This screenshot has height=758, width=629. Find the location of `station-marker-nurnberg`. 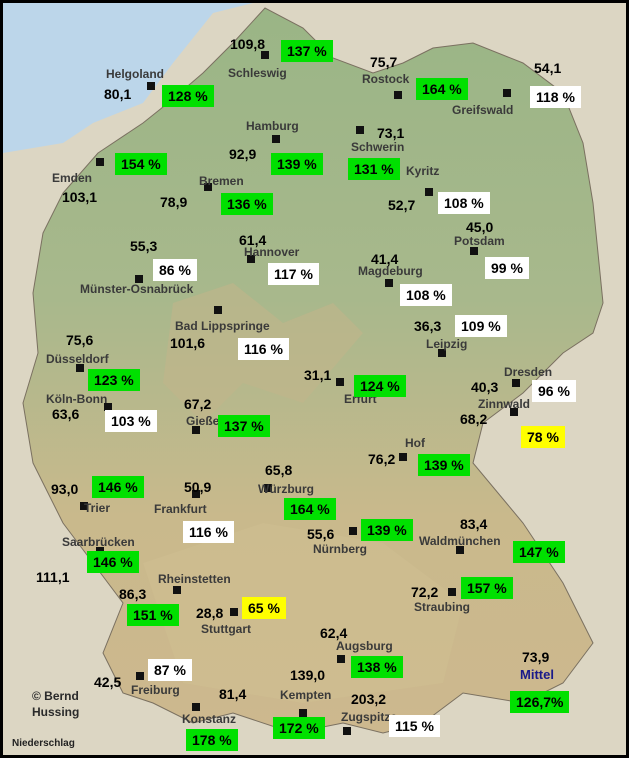

station-marker-nurnberg is located at coordinates (353, 531).